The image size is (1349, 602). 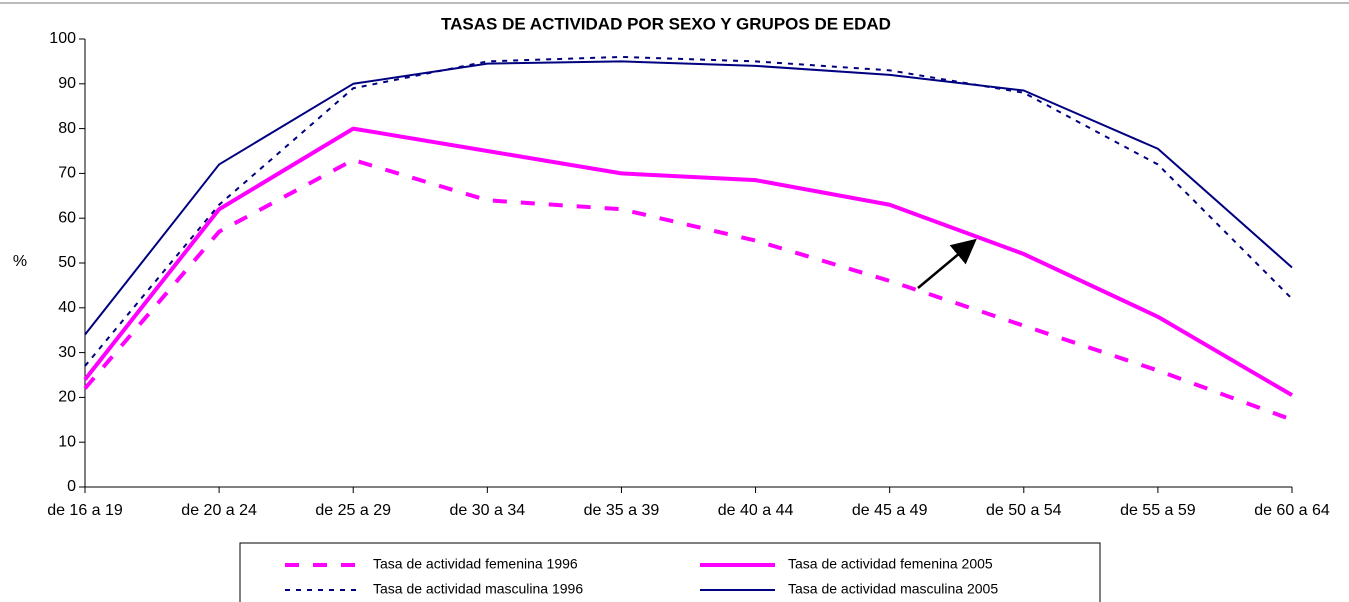 What do you see at coordinates (67, 262) in the screenshot?
I see `y-tick-label: 50` at bounding box center [67, 262].